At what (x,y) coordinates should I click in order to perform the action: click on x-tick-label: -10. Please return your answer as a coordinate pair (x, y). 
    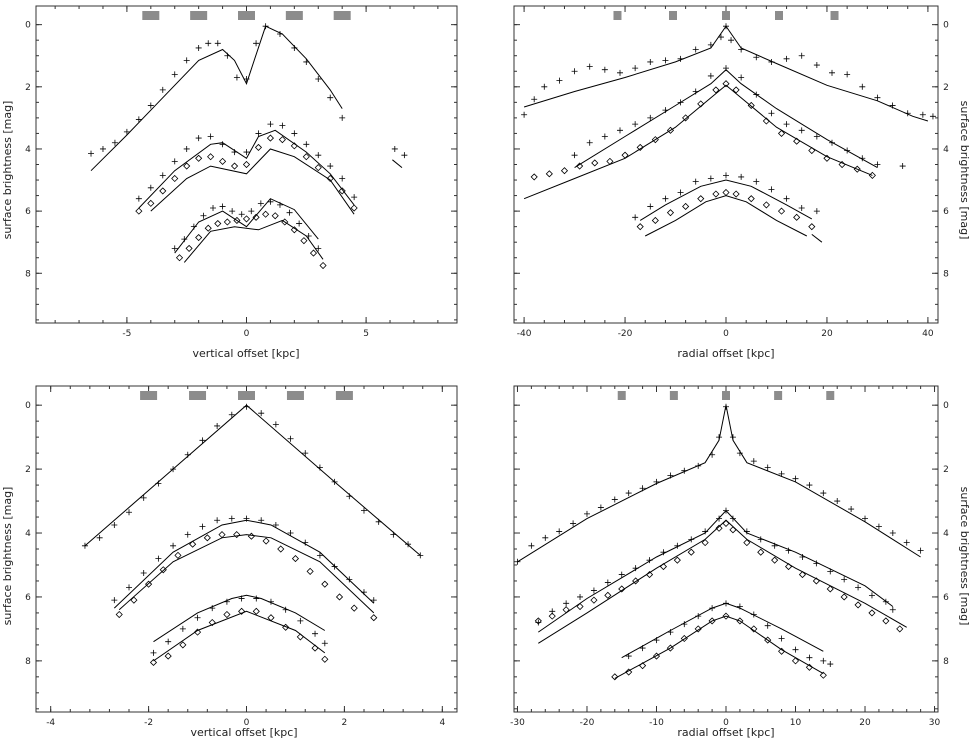
    Looking at the image, I should click on (656, 723).